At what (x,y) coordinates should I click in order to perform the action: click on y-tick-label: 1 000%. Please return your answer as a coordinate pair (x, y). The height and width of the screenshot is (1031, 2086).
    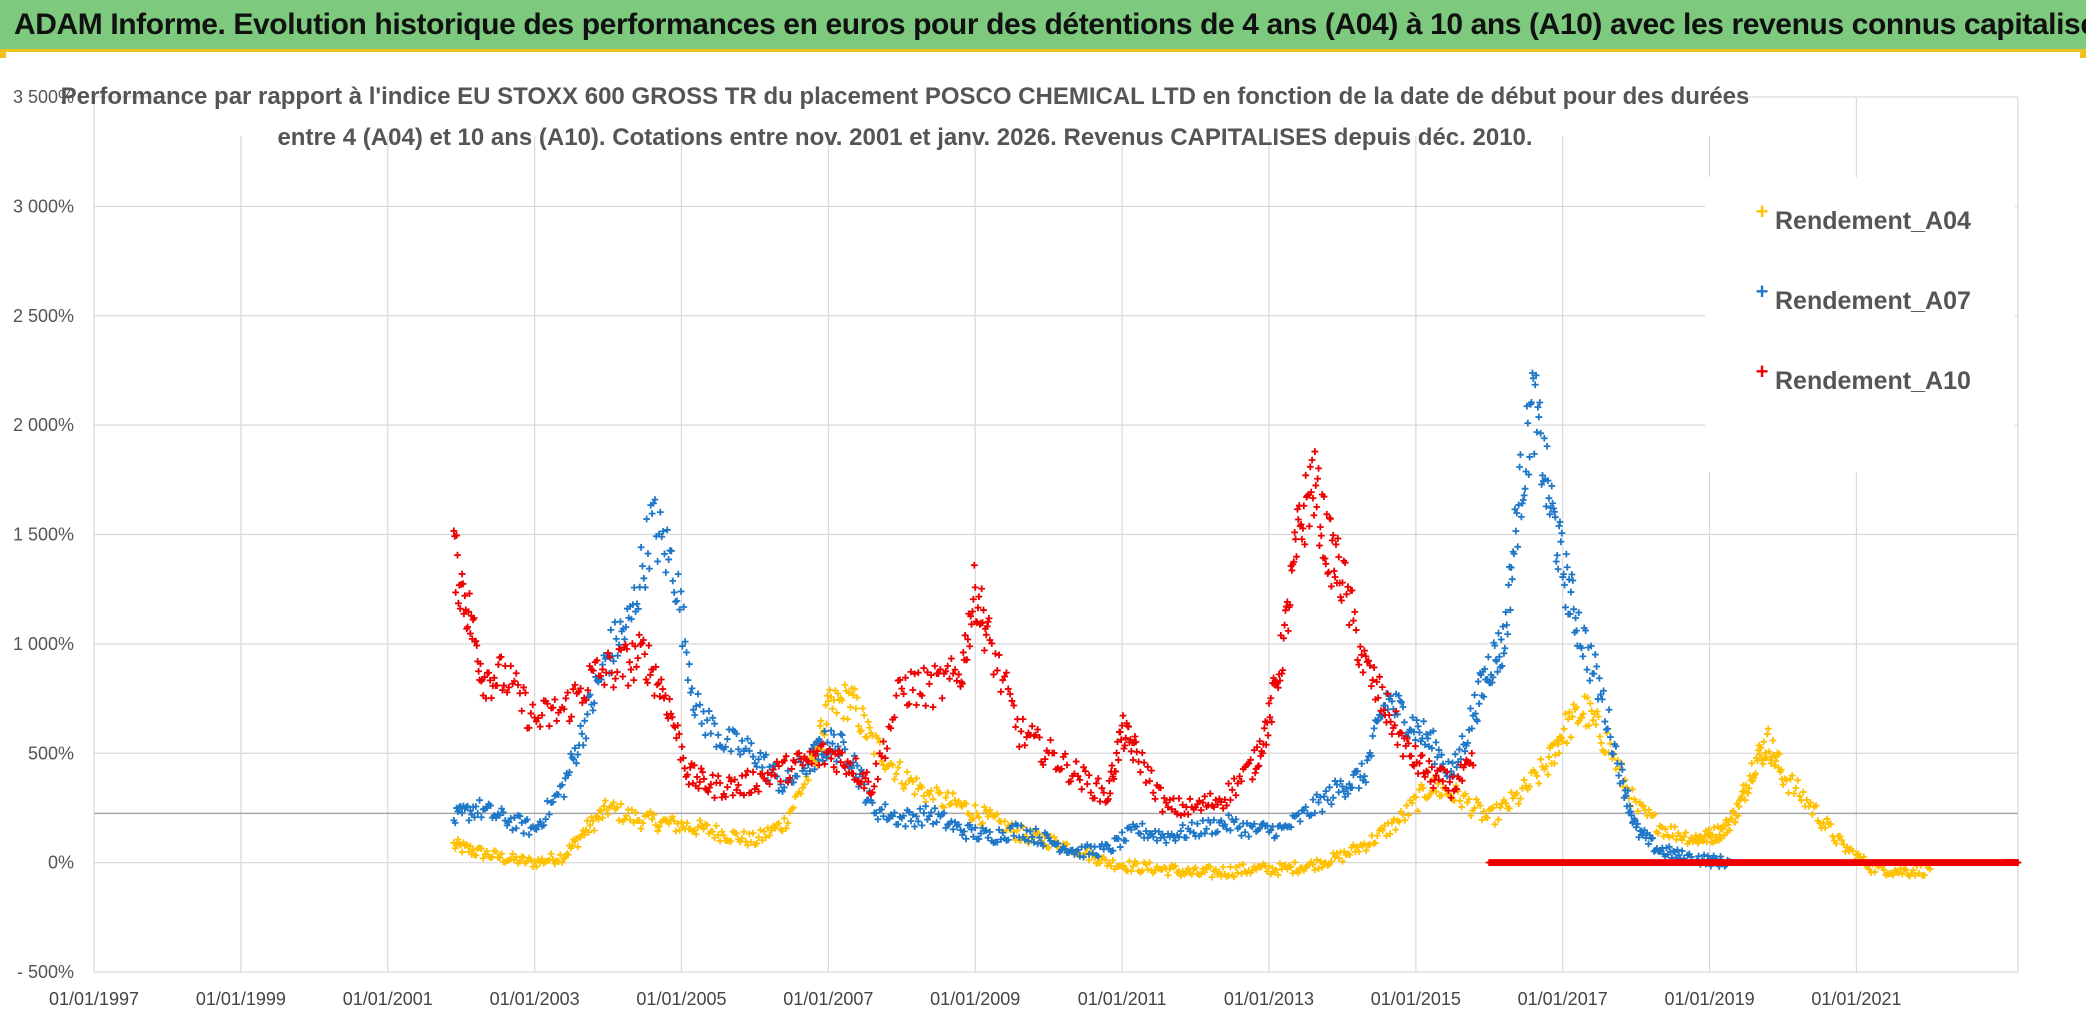
    Looking at the image, I should click on (43, 644).